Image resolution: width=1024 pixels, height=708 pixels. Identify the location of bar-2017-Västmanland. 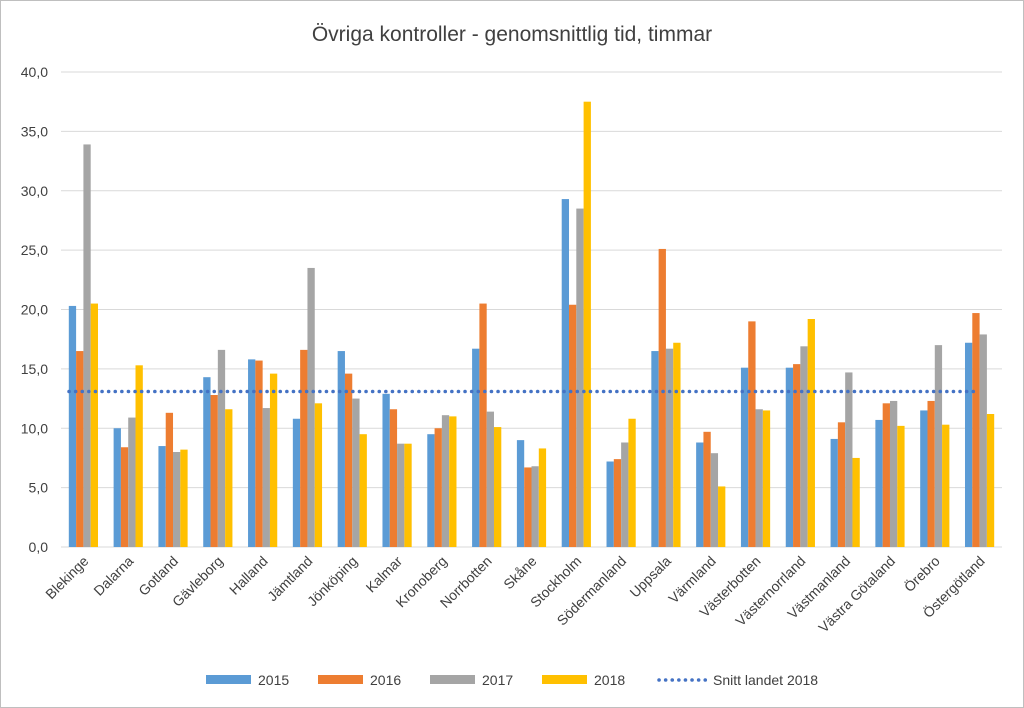
(849, 459).